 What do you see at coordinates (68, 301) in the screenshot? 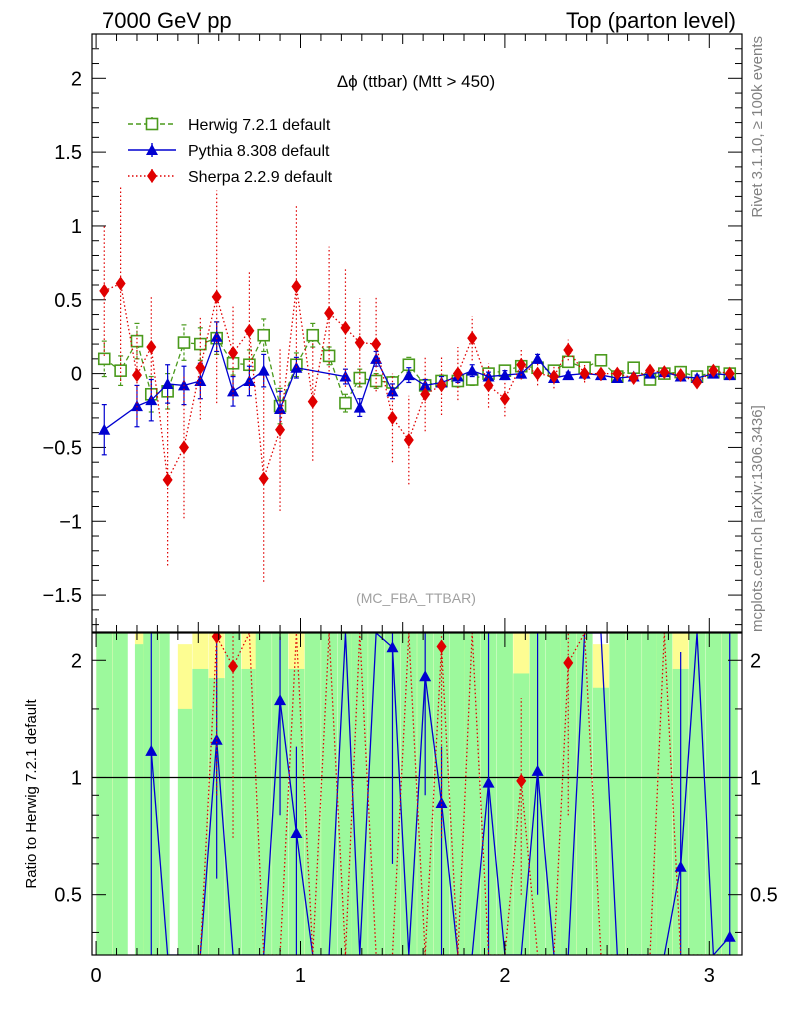
I see `main-y-tick-label: 0.5` at bounding box center [68, 301].